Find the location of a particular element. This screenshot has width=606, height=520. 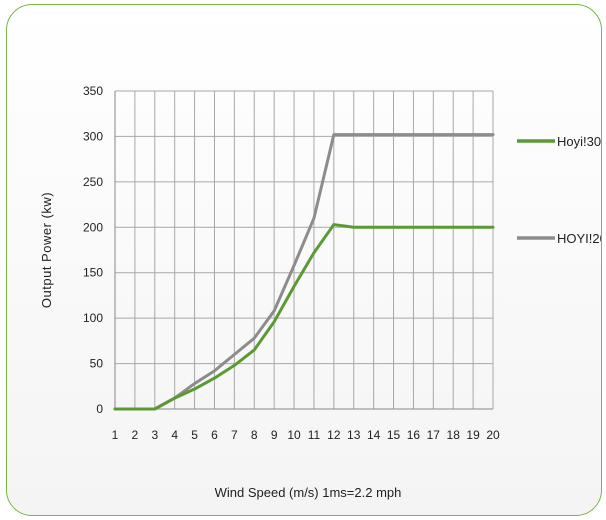

legend: Hoyi!300 HOYI!200 is located at coordinates (559, 190).